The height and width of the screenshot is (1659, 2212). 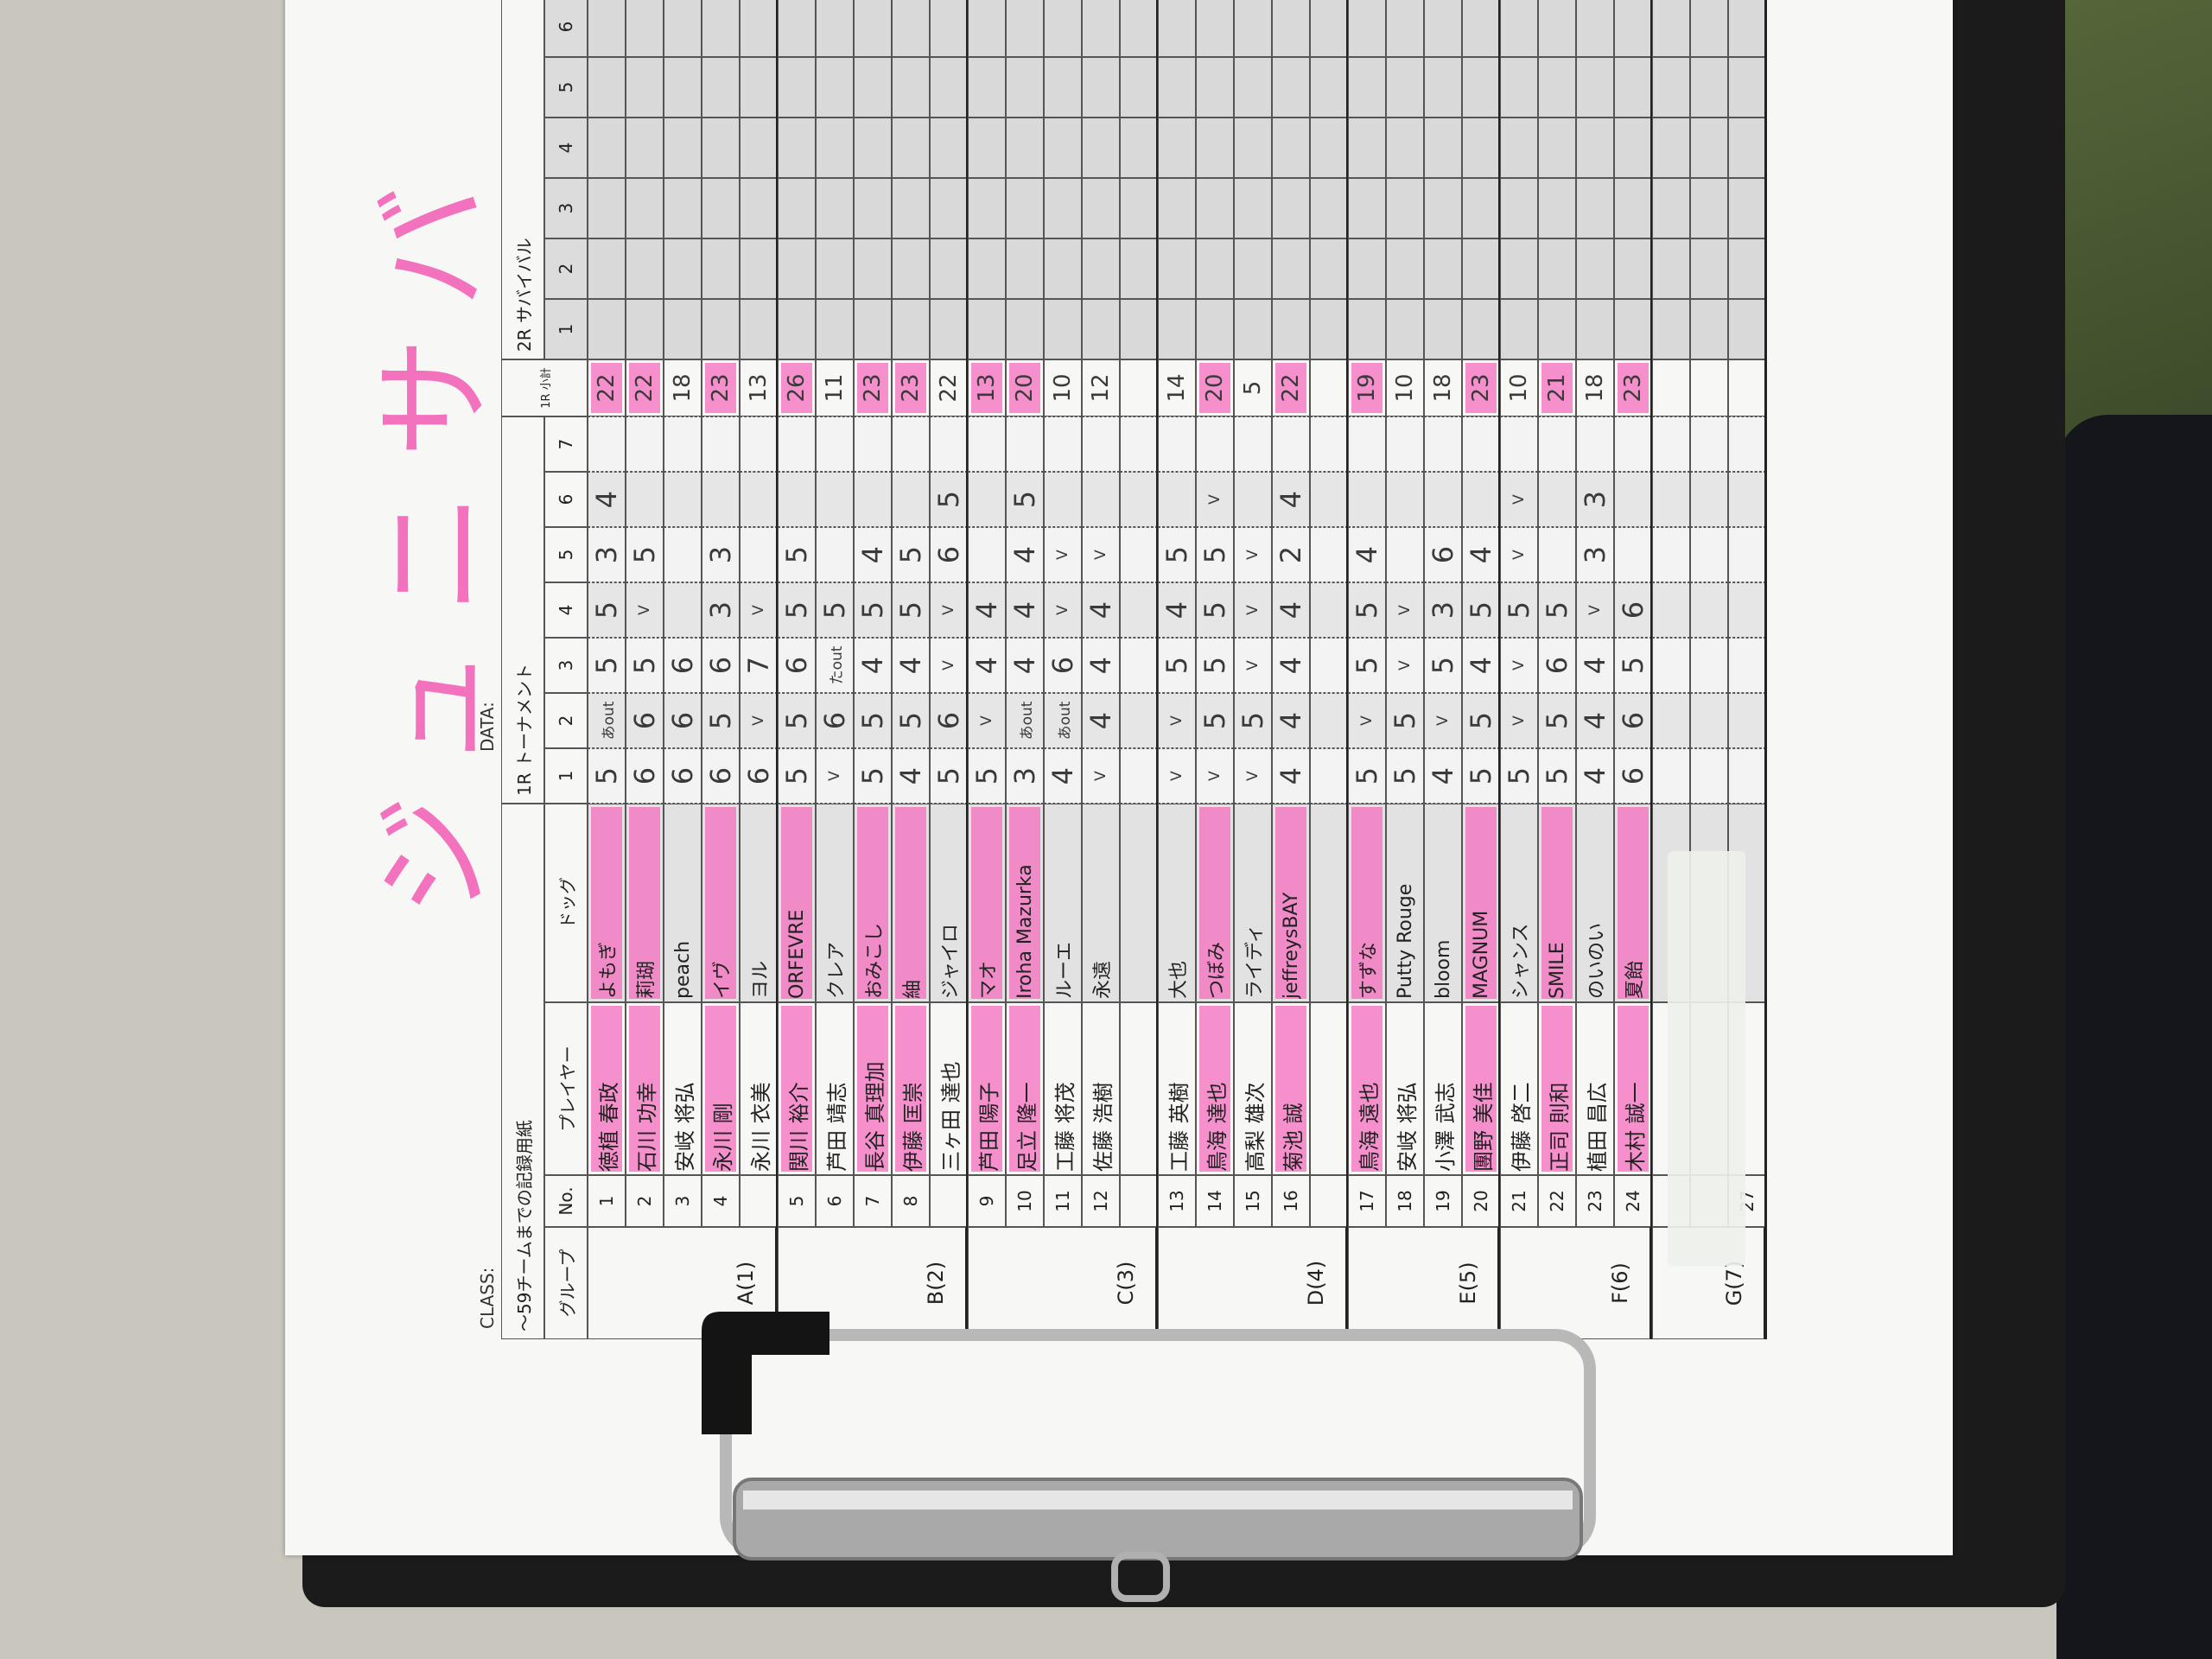 What do you see at coordinates (1100, 1201) in the screenshot?
I see `row-number: 12` at bounding box center [1100, 1201].